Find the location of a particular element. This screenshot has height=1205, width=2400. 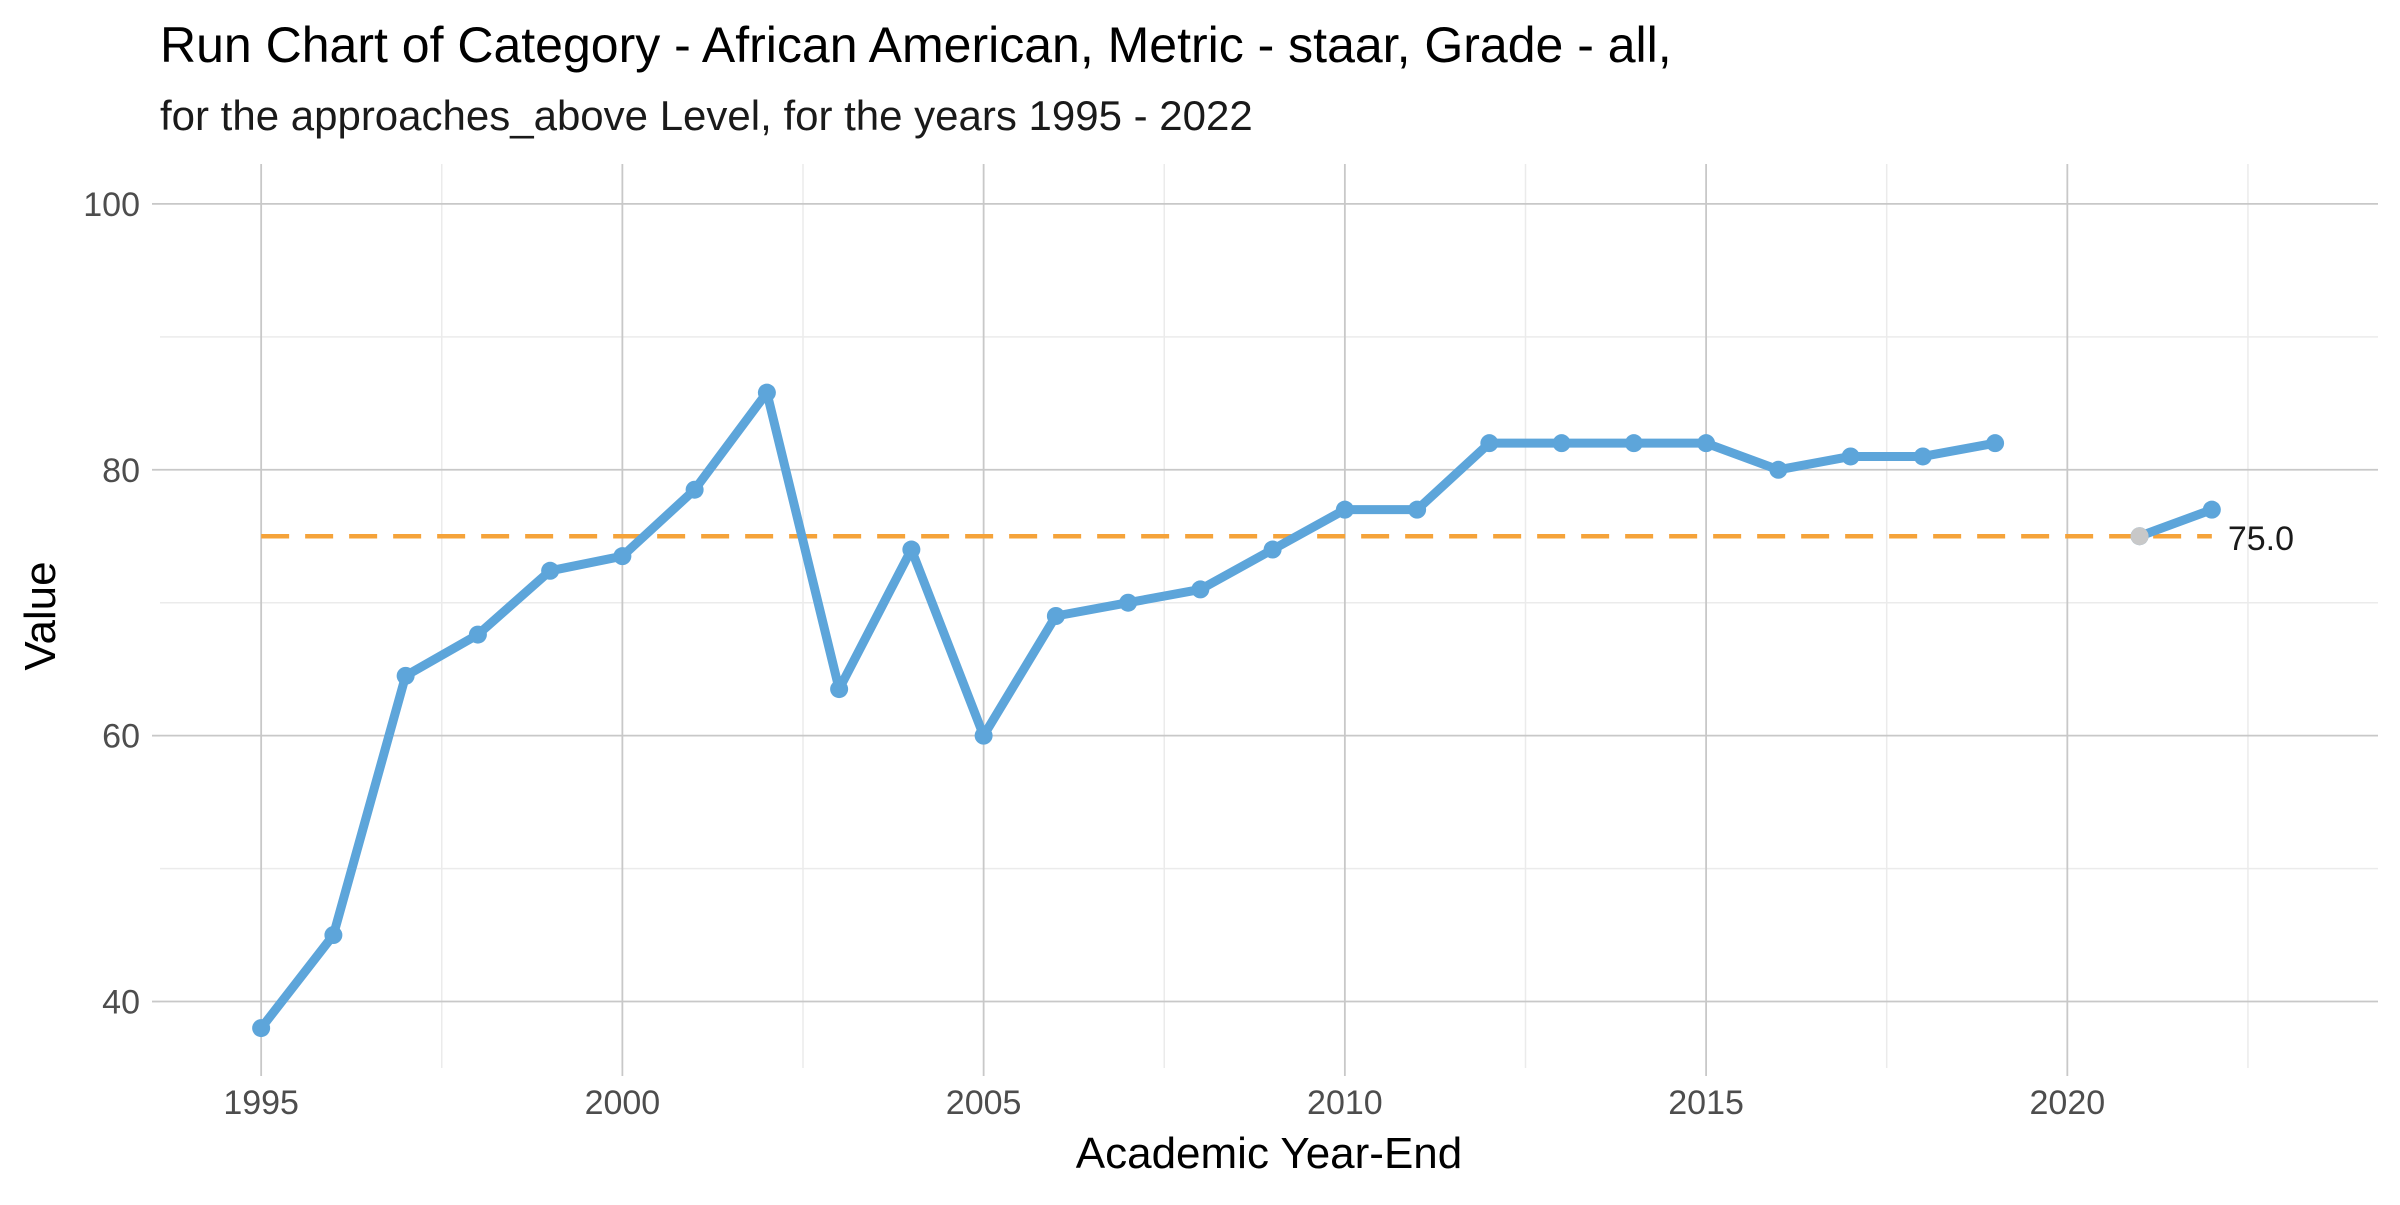

x-axis-title: Academic Year-End is located at coordinates (1269, 1153).